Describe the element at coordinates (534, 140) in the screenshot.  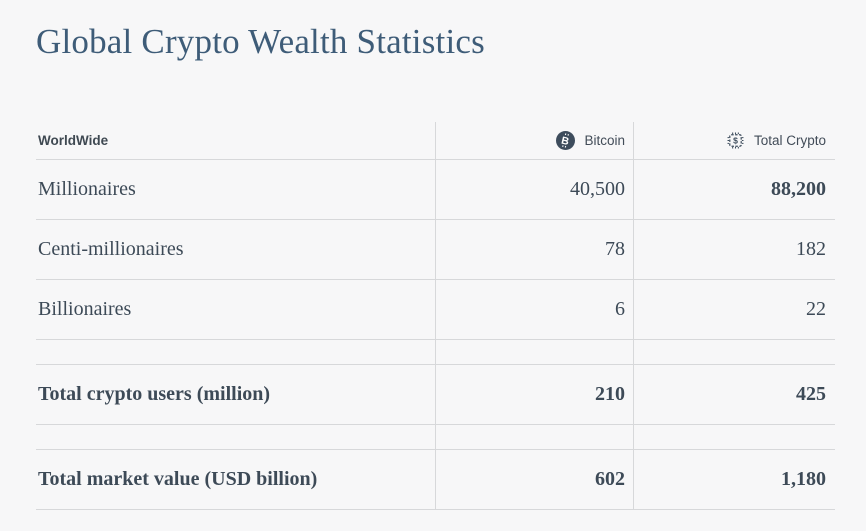
I see `header-bitcoin: B Bitcoin` at that location.